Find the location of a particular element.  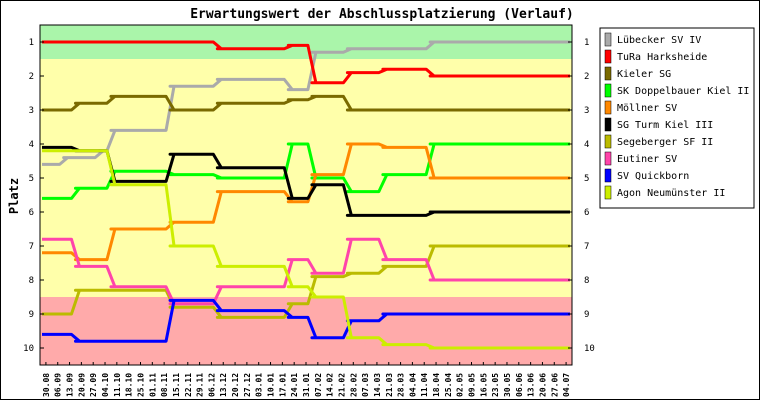

legend-entry: SK Doppelbauer Kiel II is located at coordinates (683, 91).